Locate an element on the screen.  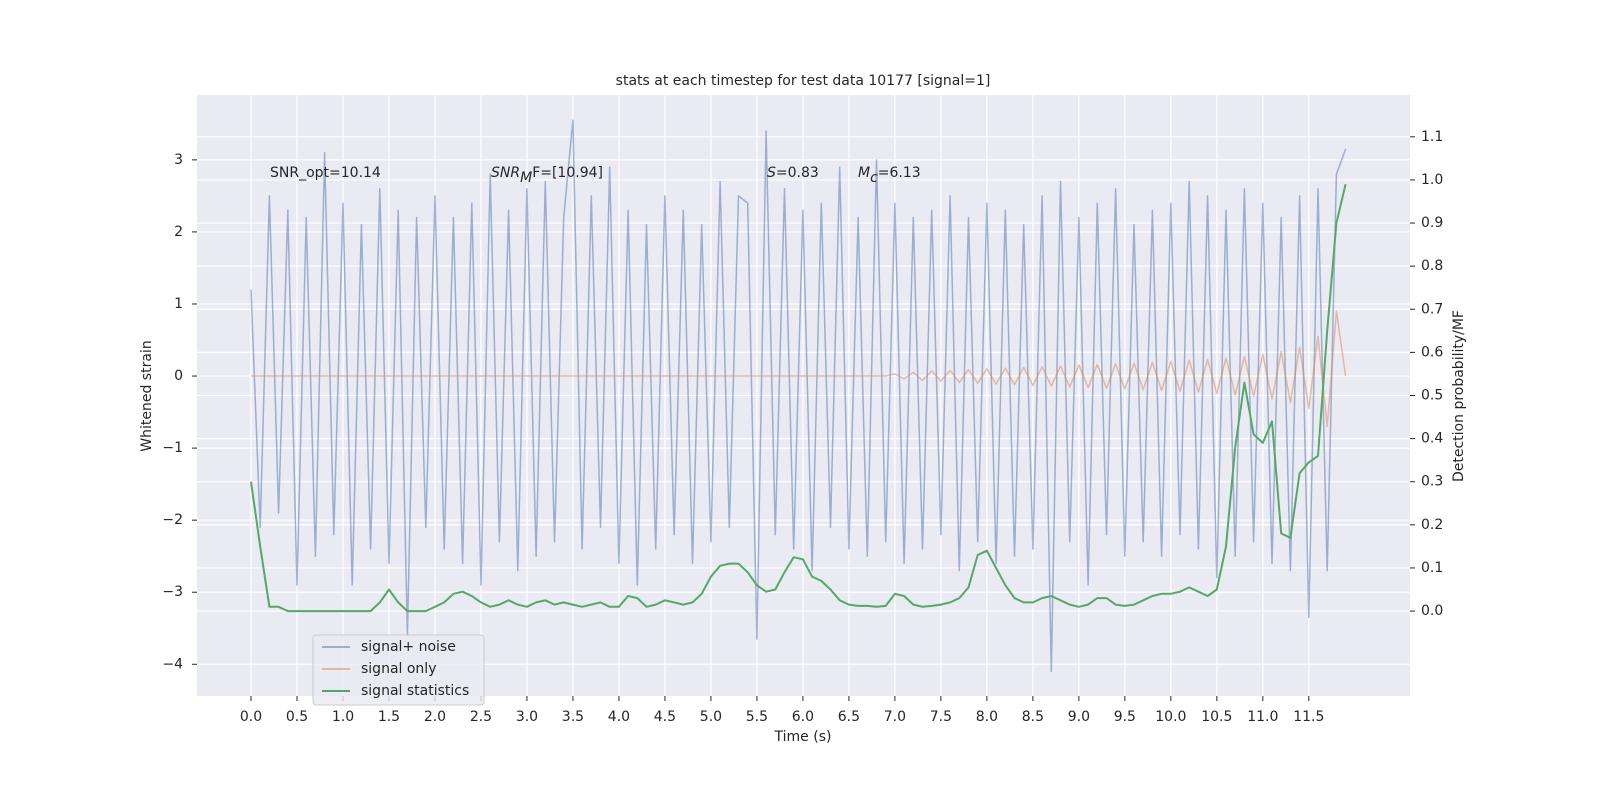
annotation: SNR_opt=10.14 is located at coordinates (325, 173).